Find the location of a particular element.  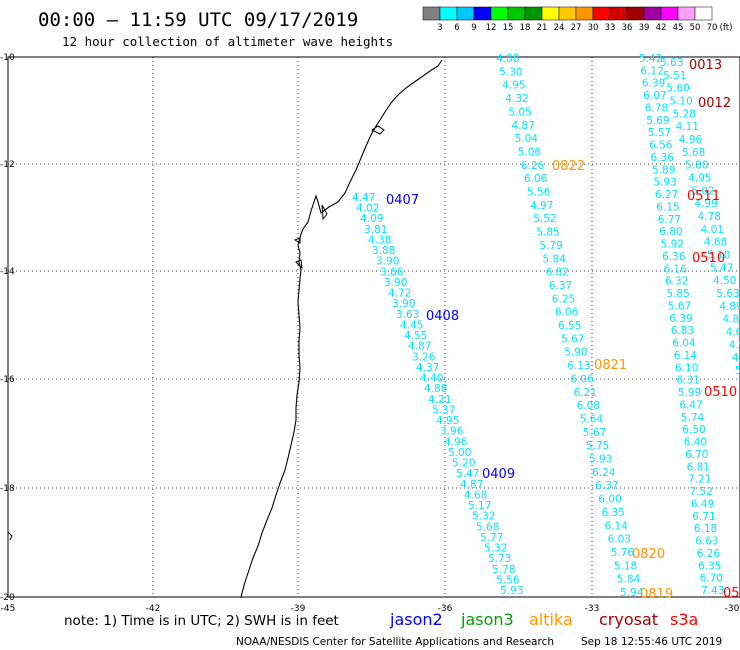

wave-height-value: 4.95 is located at coordinates (699, 179).